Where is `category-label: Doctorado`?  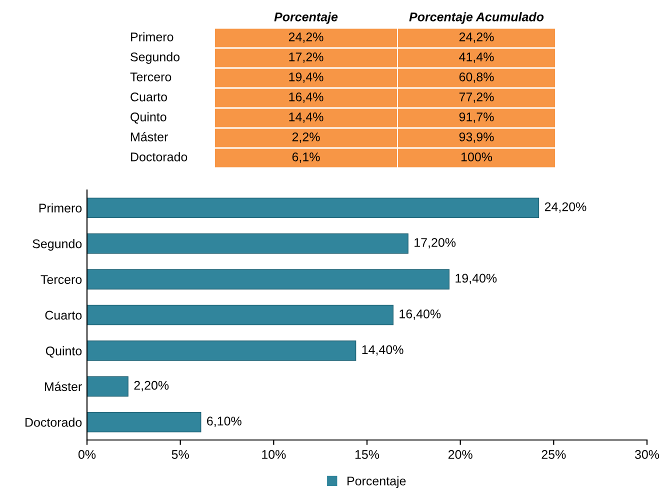
category-label: Doctorado is located at coordinates (159, 157).